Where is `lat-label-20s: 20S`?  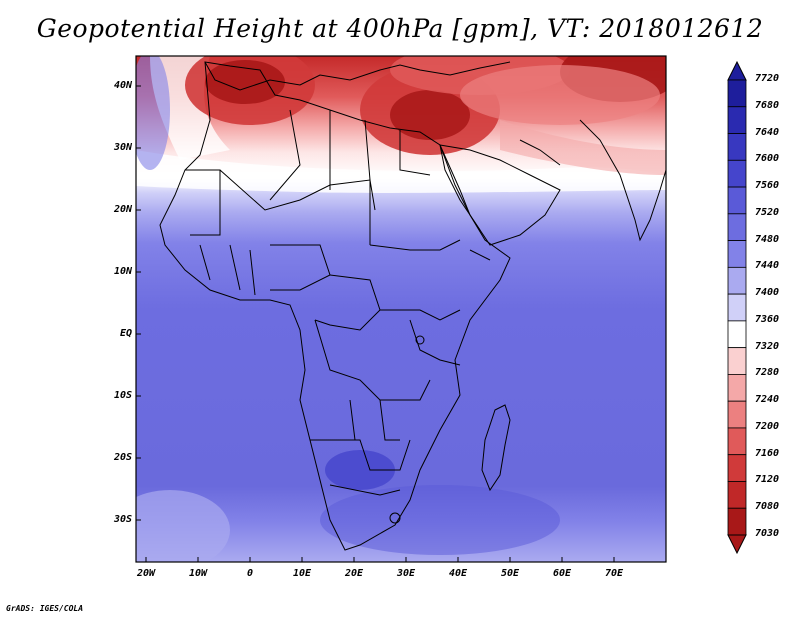
lat-label-20s: 20S is located at coordinates (122, 457).